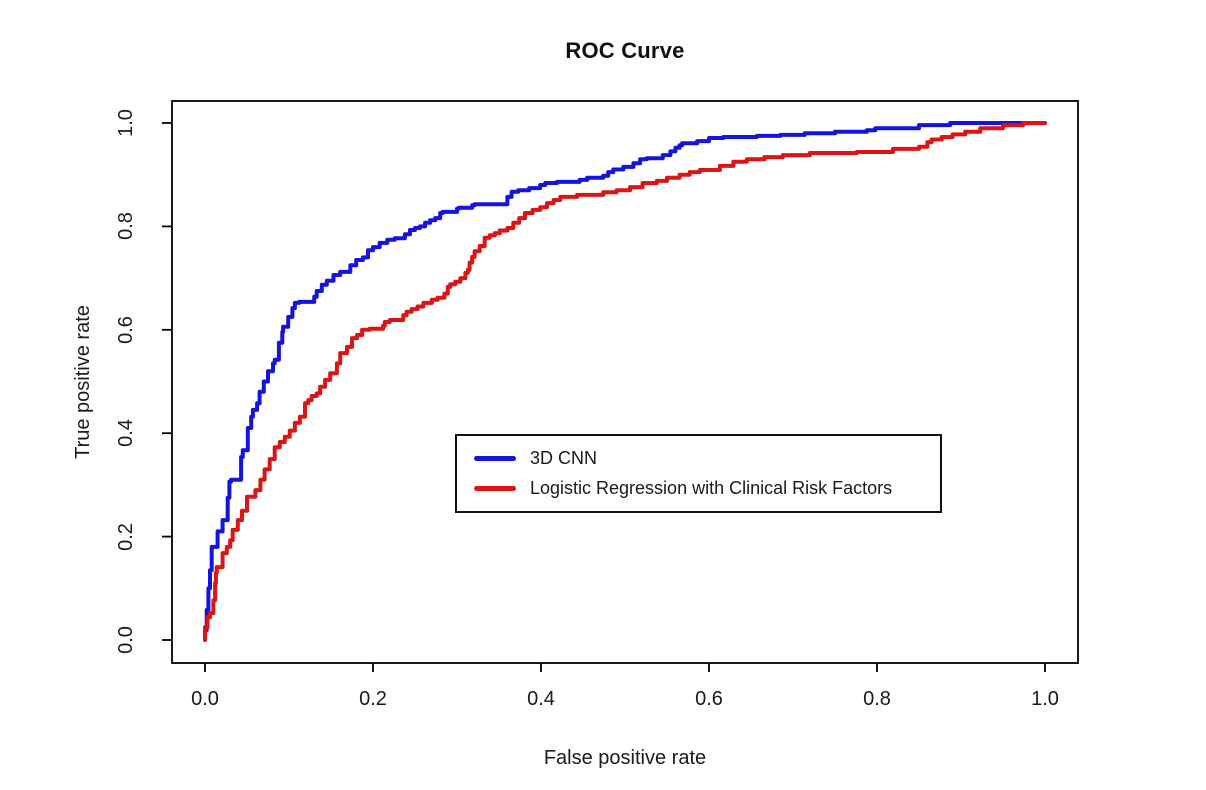 This screenshot has width=1206, height=790. I want to click on x-tick-label: 0.0, so click(205, 699).